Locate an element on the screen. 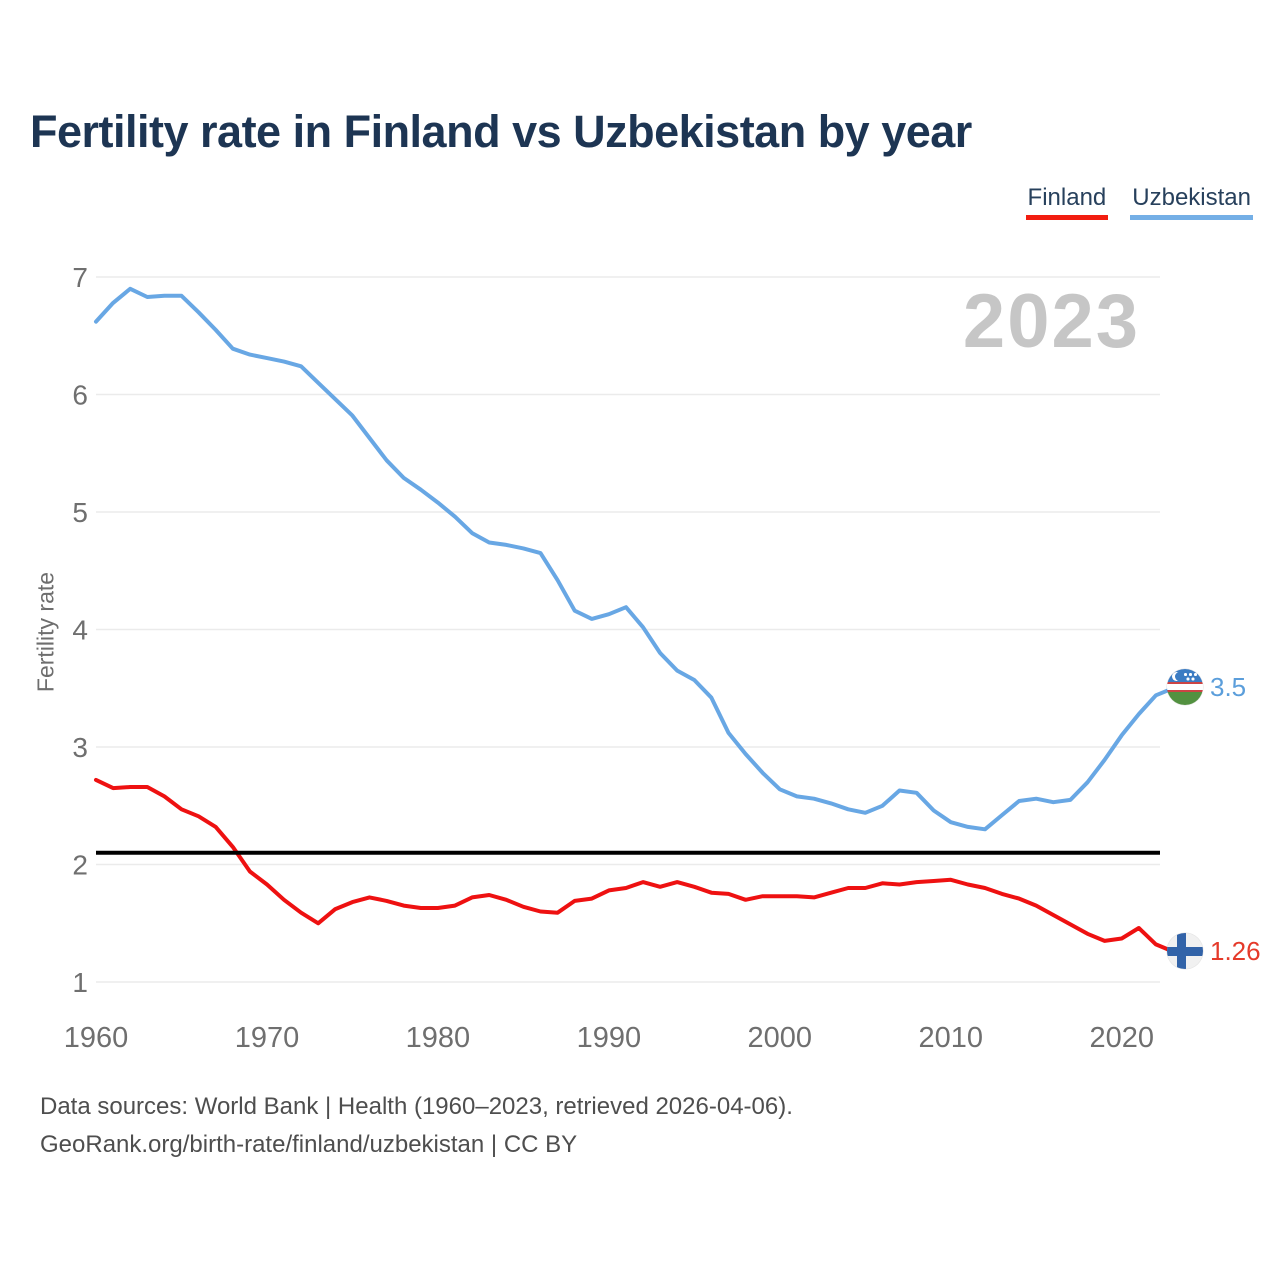  finland-end-marker: 1.26 is located at coordinates (1214, 951).